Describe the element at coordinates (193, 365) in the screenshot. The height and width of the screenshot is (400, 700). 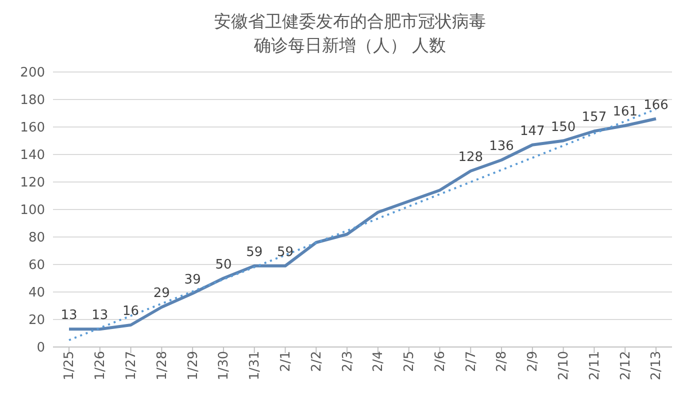
I see `x-tick-label: 1/29` at that location.